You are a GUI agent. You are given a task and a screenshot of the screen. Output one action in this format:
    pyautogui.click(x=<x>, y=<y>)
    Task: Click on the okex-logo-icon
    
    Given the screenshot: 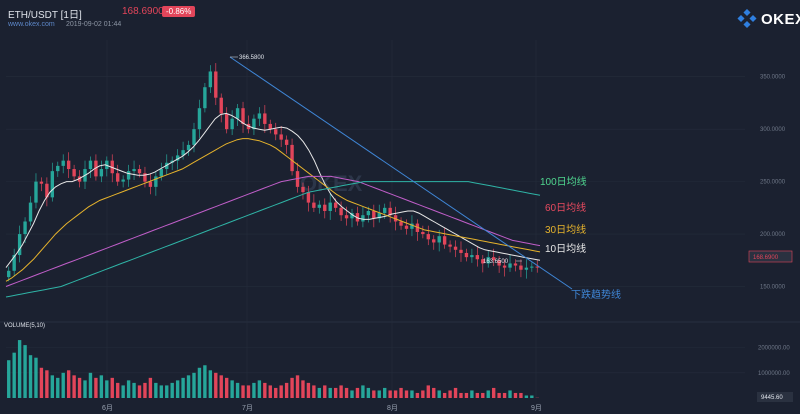 What is the action you would take?
    pyautogui.click(x=747, y=19)
    